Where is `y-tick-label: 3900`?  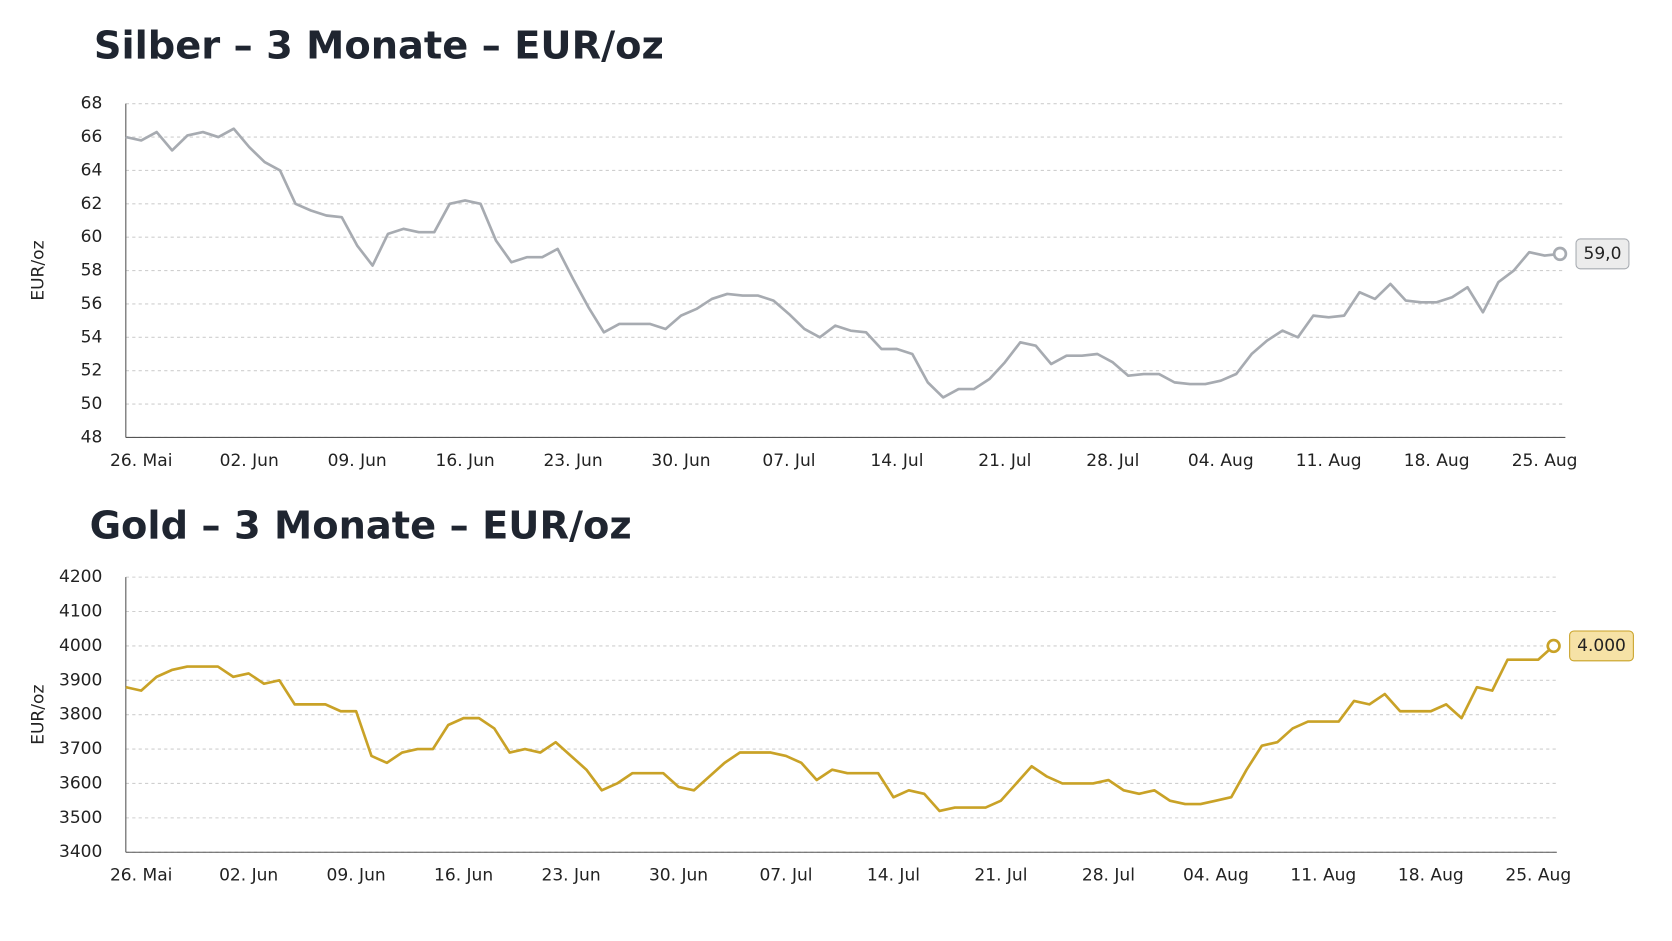 y-tick-label: 3900 is located at coordinates (80, 680).